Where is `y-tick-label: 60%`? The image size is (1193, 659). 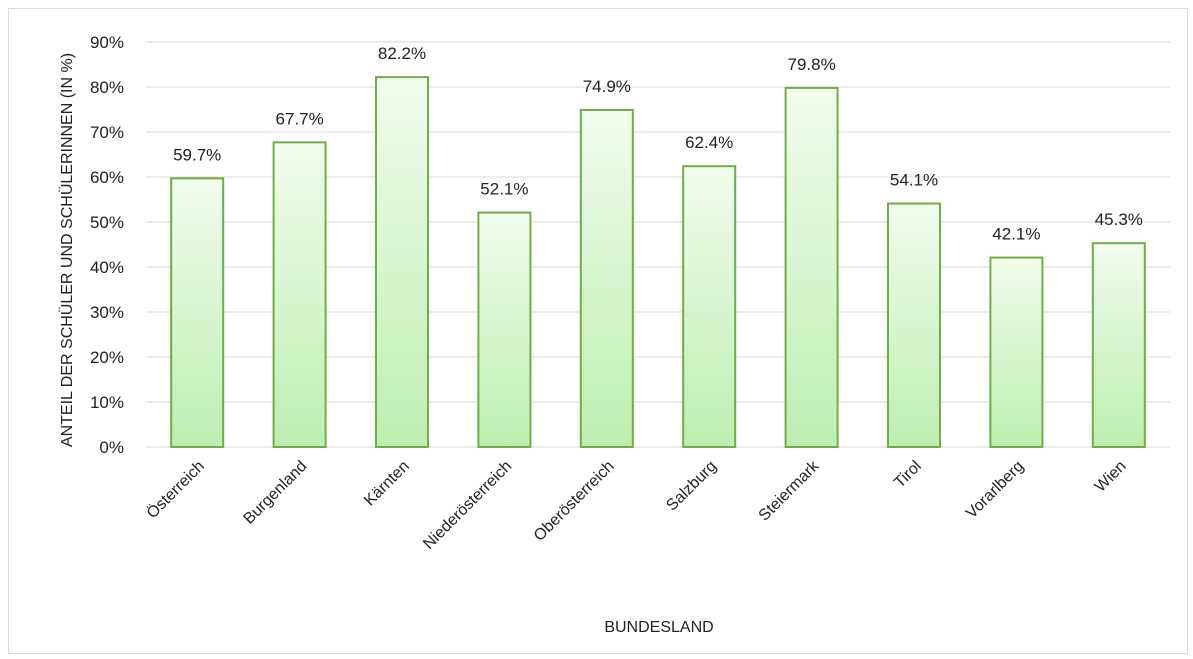
y-tick-label: 60% is located at coordinates (107, 177).